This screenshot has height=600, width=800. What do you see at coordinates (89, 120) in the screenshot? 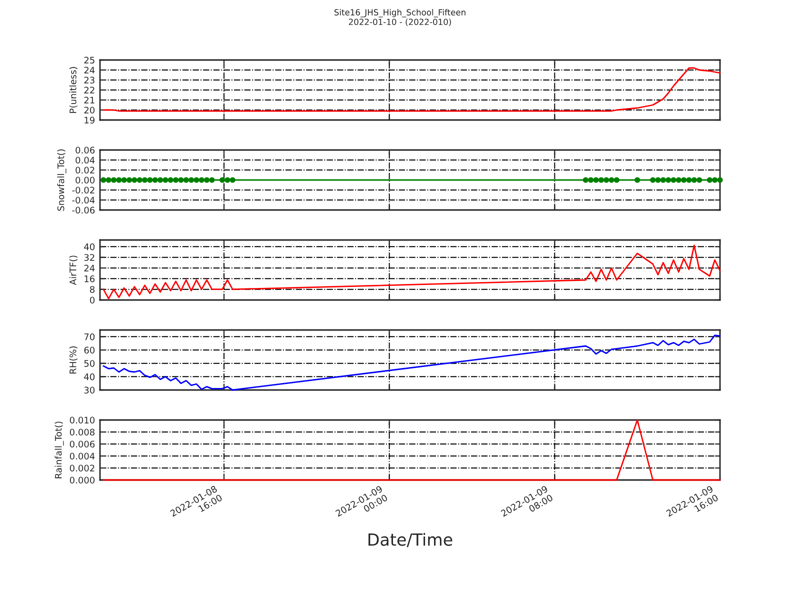
I see `y-tick-label: 19` at bounding box center [89, 120].